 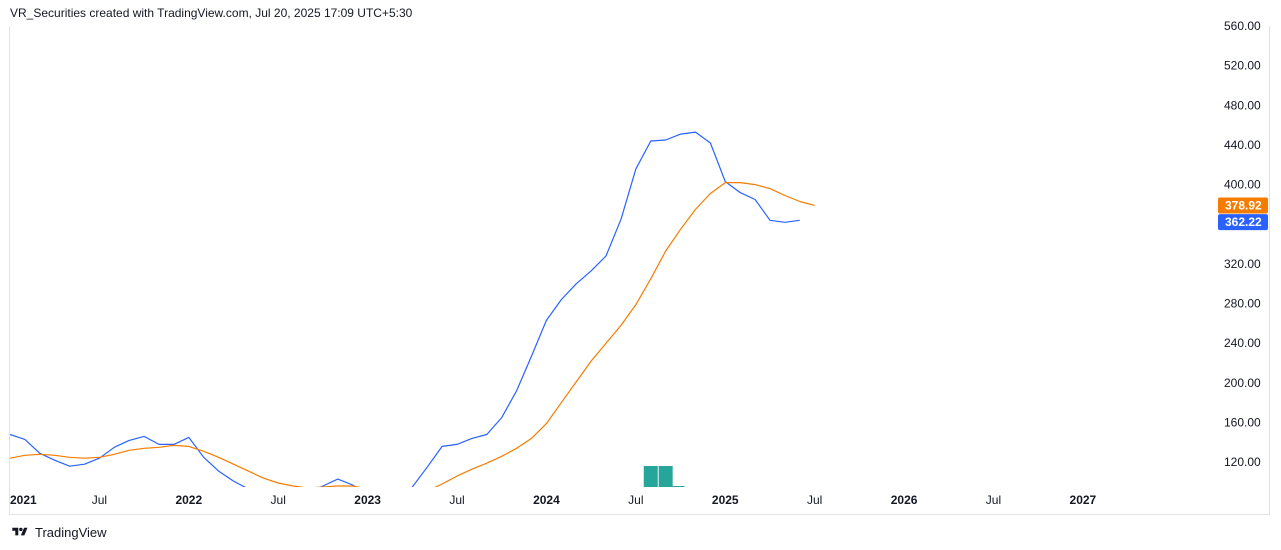 I want to click on y-tick-label: 200.00, so click(x=1242, y=383).